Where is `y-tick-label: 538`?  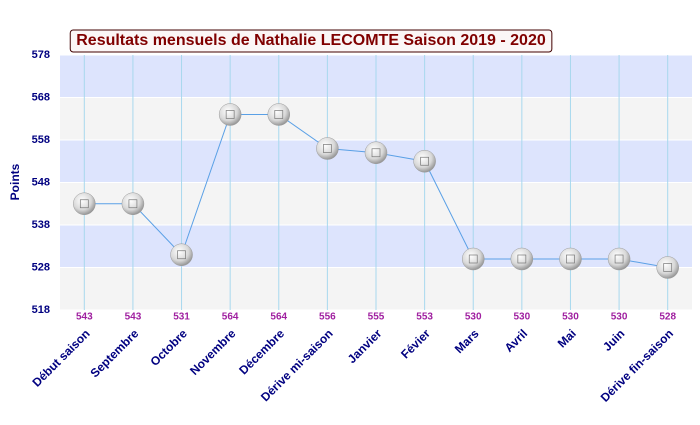
y-tick-label: 538 is located at coordinates (41, 225).